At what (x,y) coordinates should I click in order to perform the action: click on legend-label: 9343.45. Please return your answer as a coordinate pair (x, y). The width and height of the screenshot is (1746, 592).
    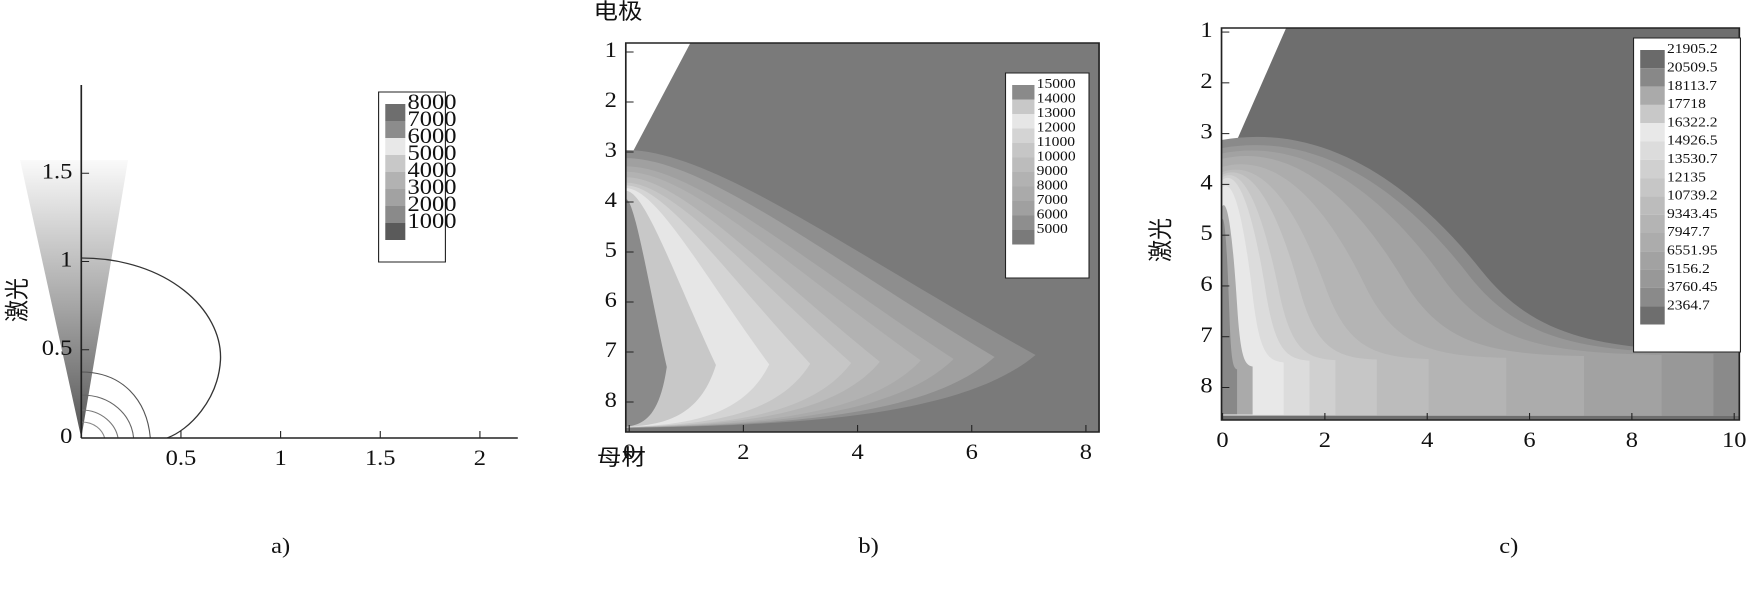
    Looking at the image, I should click on (1692, 214).